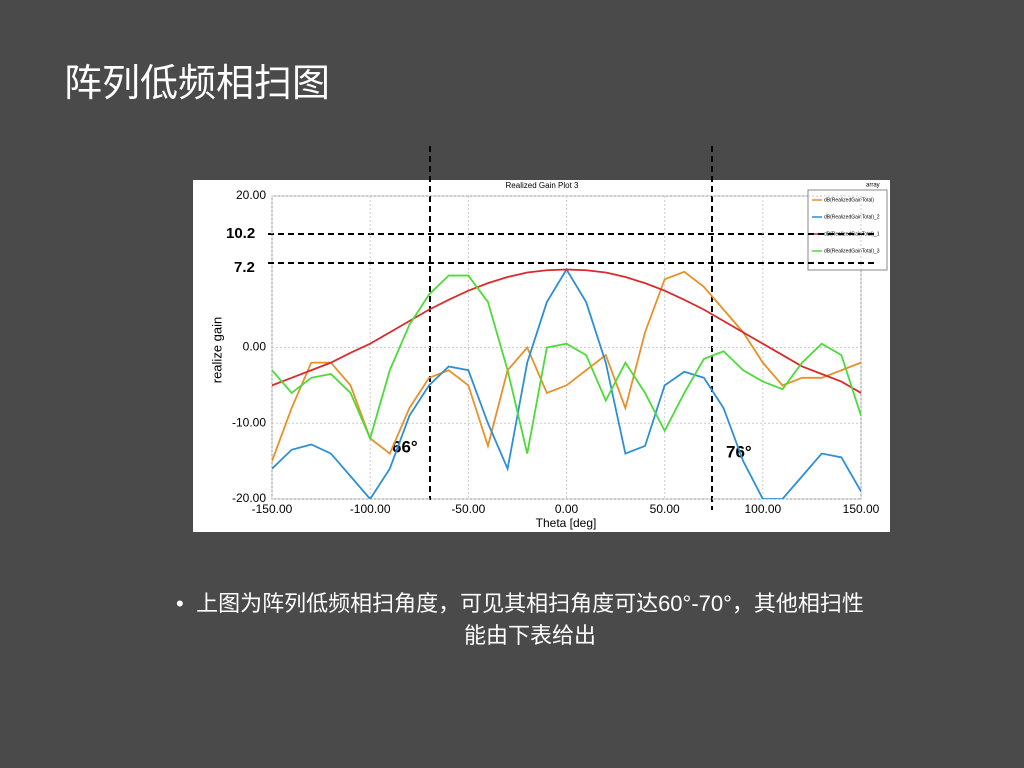  What do you see at coordinates (542, 185) in the screenshot?
I see `chart-title: Realized Gain Plot 3` at bounding box center [542, 185].